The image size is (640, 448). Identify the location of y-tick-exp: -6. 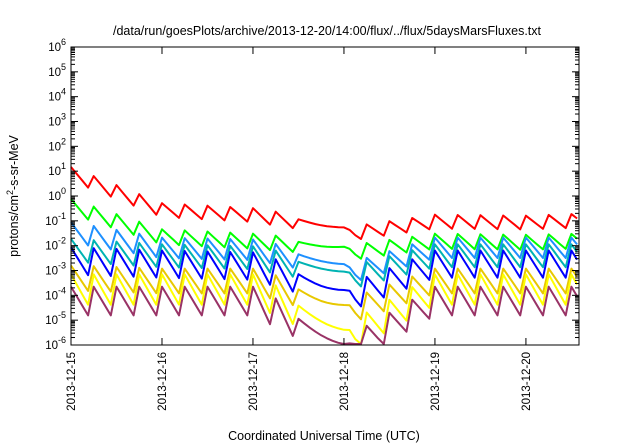
(62, 340).